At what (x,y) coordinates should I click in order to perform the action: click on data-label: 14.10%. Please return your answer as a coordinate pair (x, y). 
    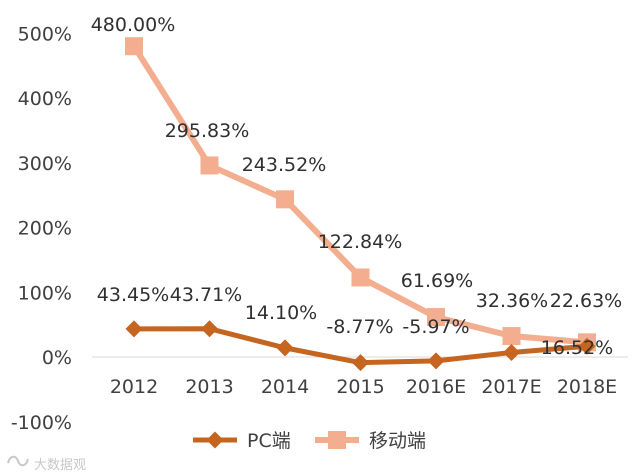
    Looking at the image, I should click on (281, 313).